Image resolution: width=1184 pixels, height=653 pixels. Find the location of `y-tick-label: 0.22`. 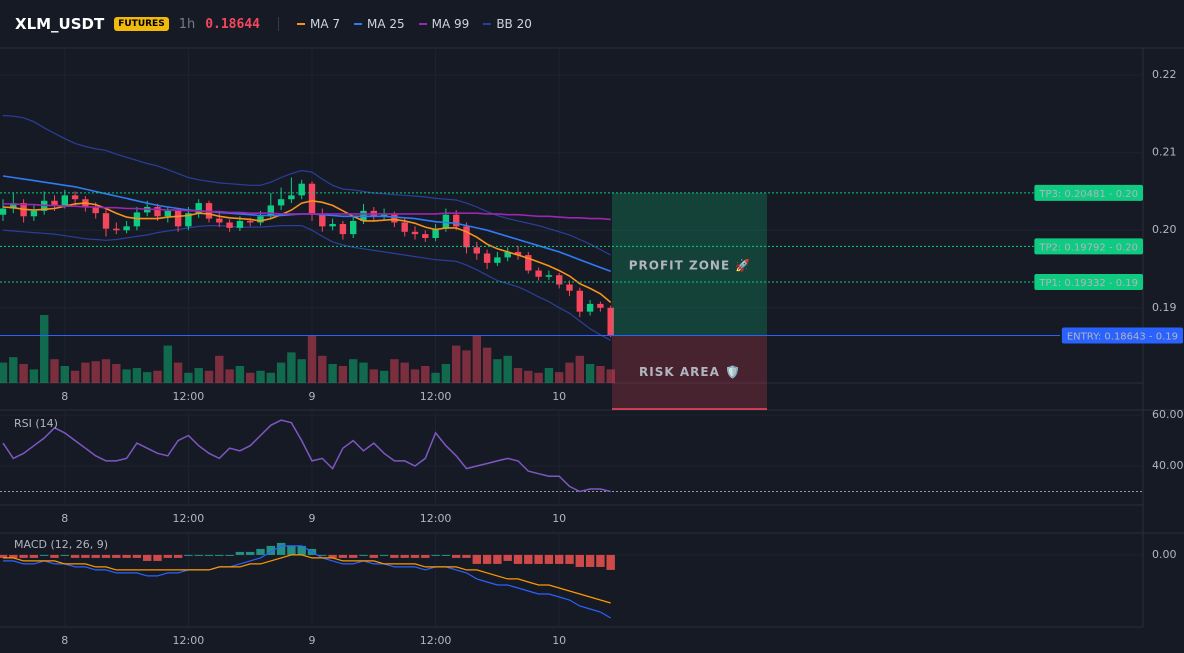

y-tick-label: 0.22 is located at coordinates (1164, 74).